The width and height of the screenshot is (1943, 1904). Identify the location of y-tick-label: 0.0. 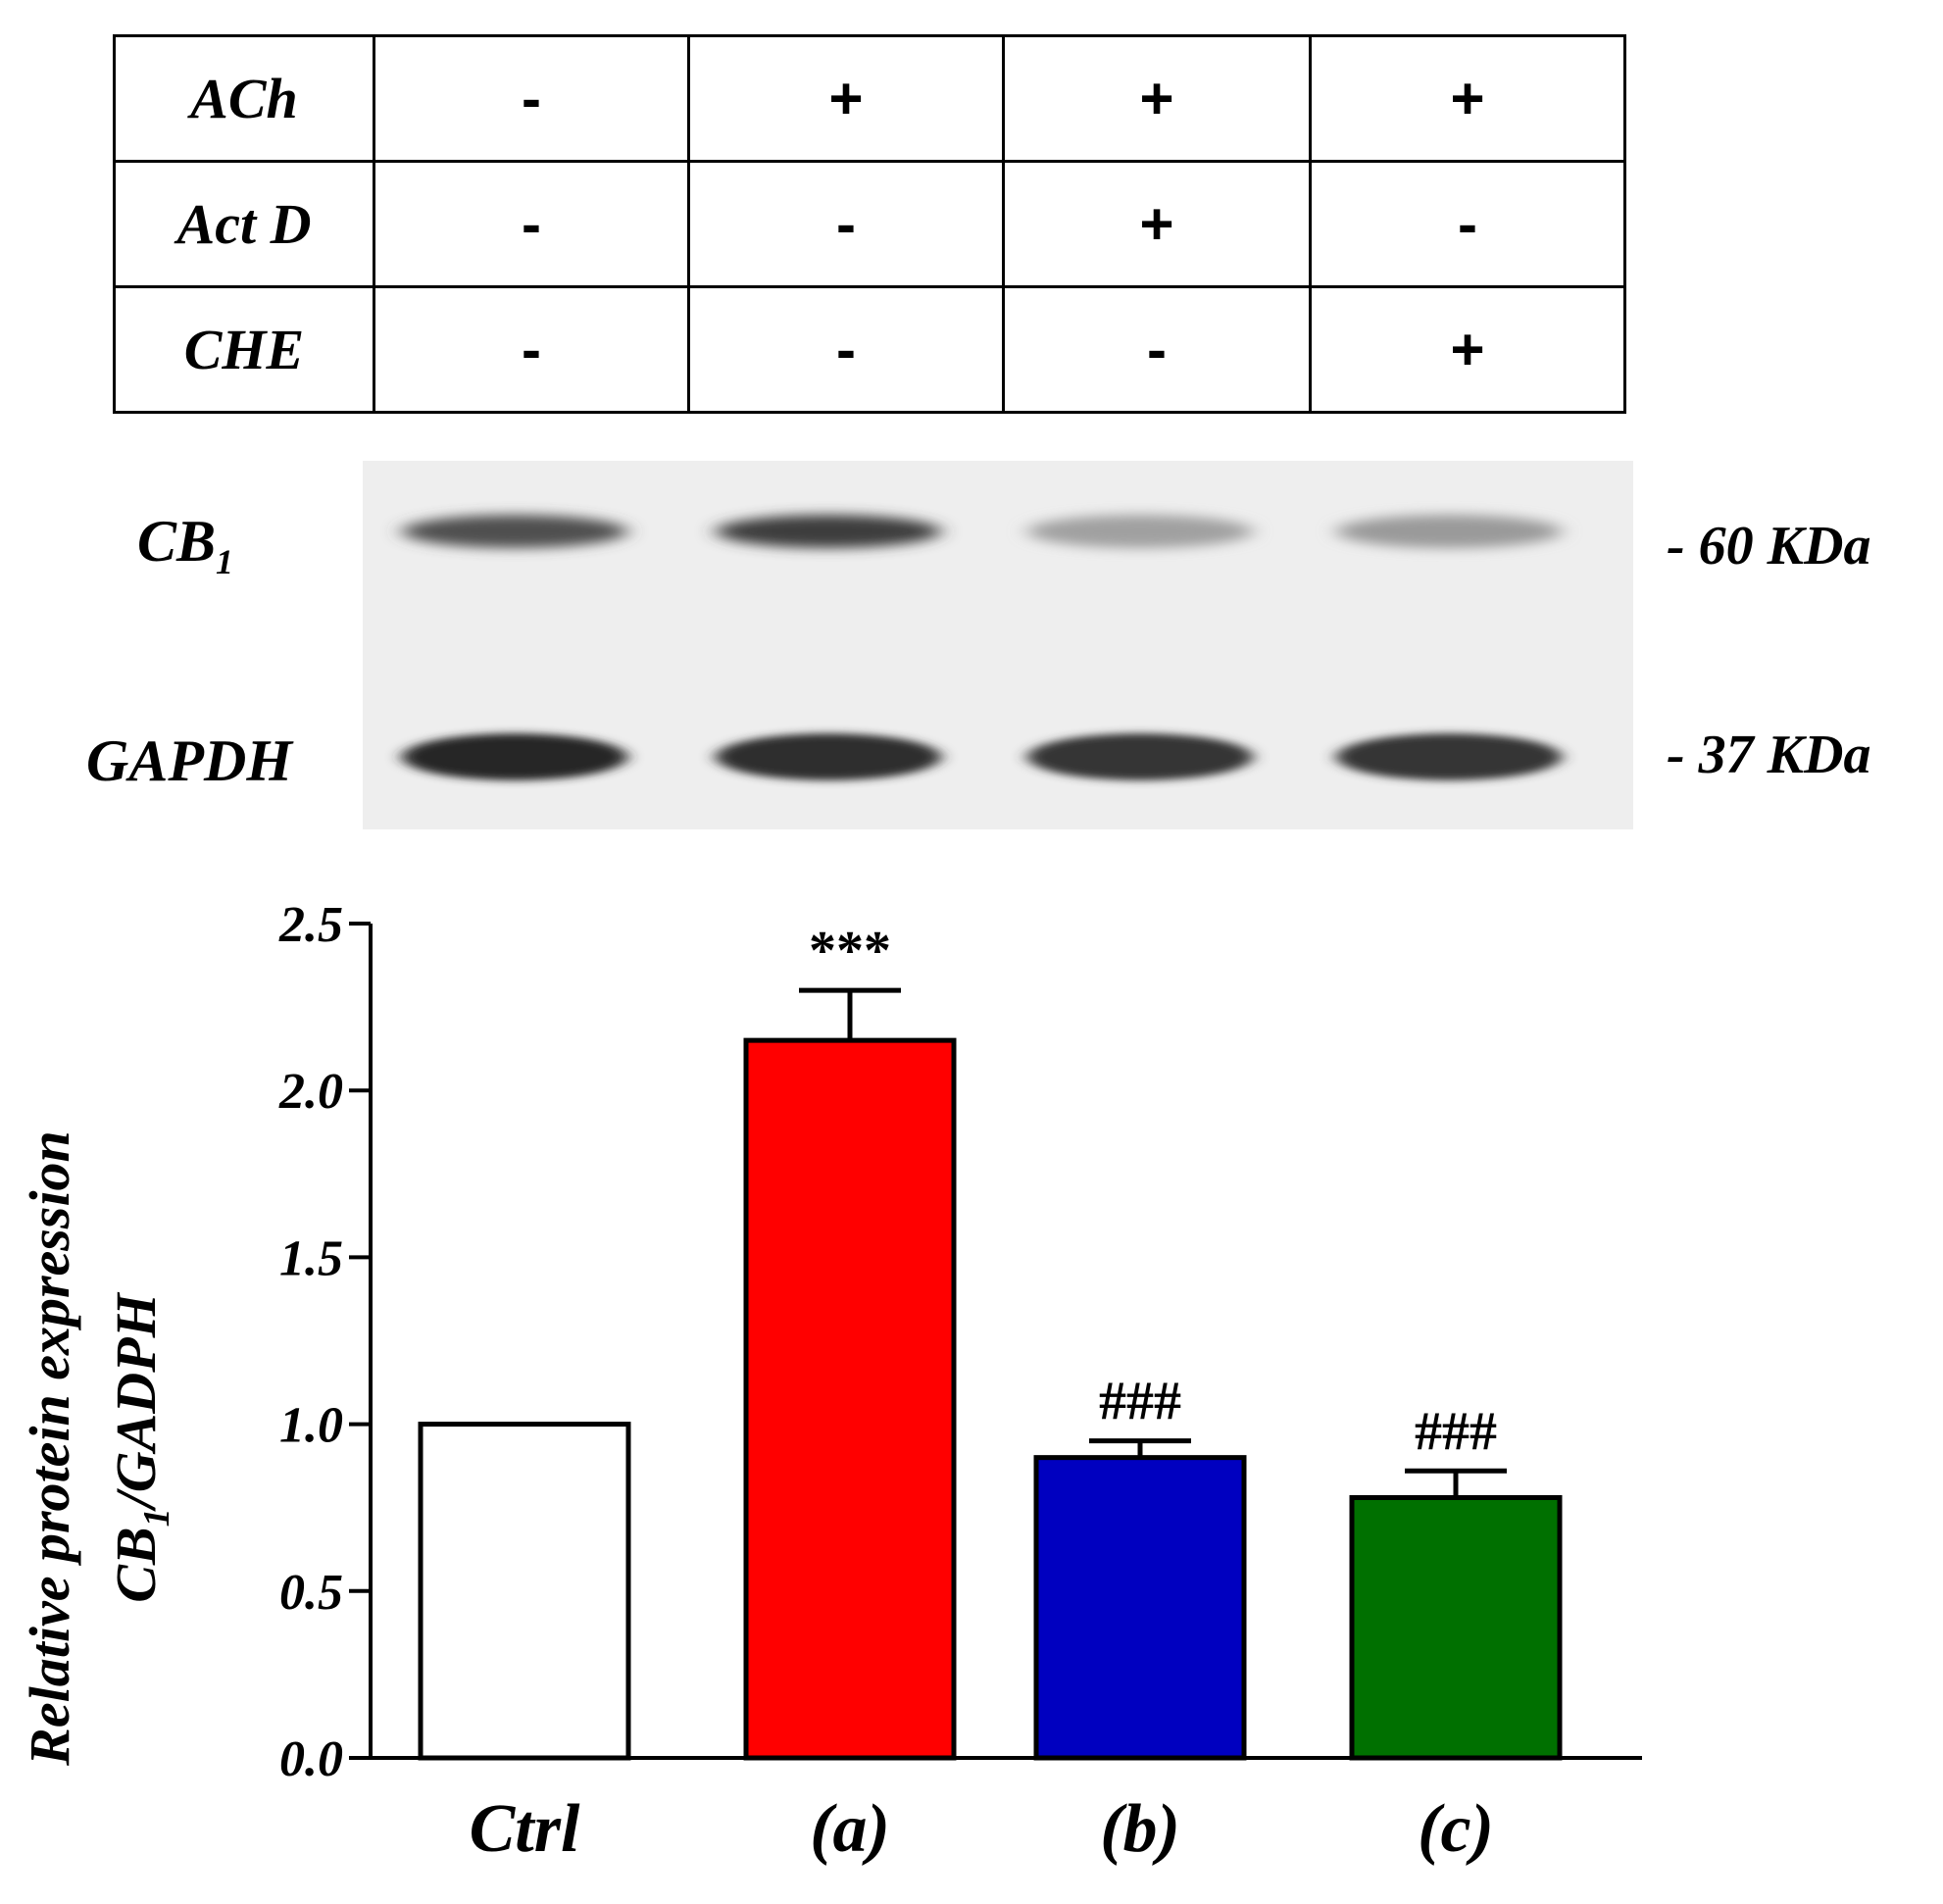
(311, 1759).